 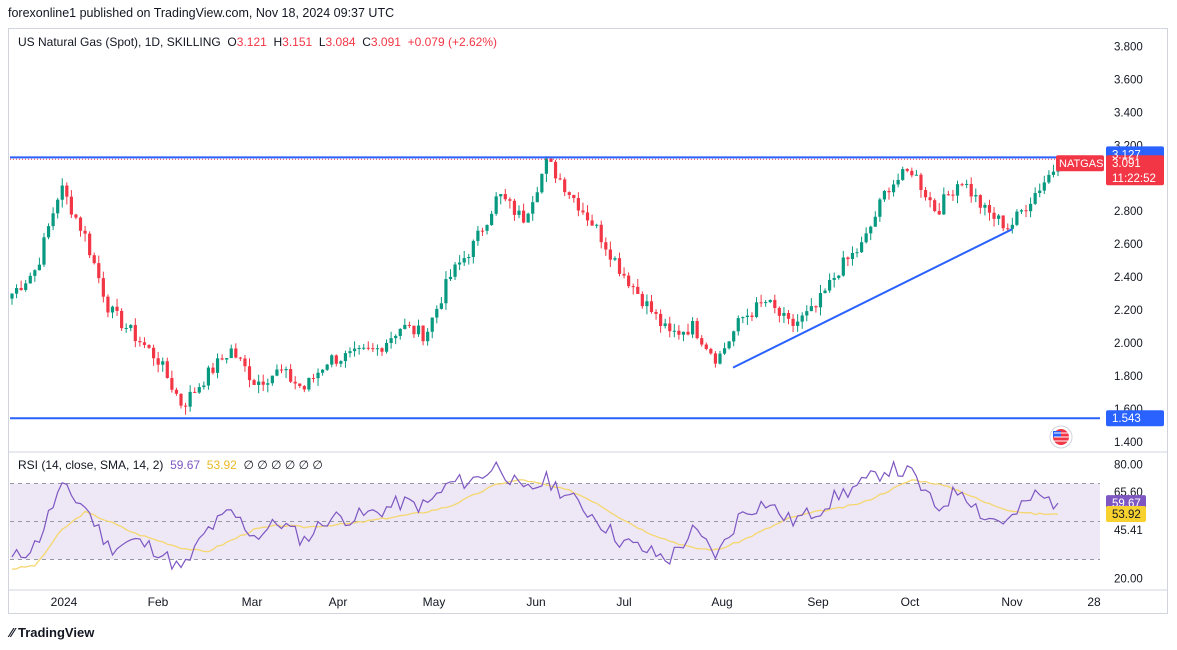 I want to click on price-tick-label: 3.600, so click(x=1128, y=80).